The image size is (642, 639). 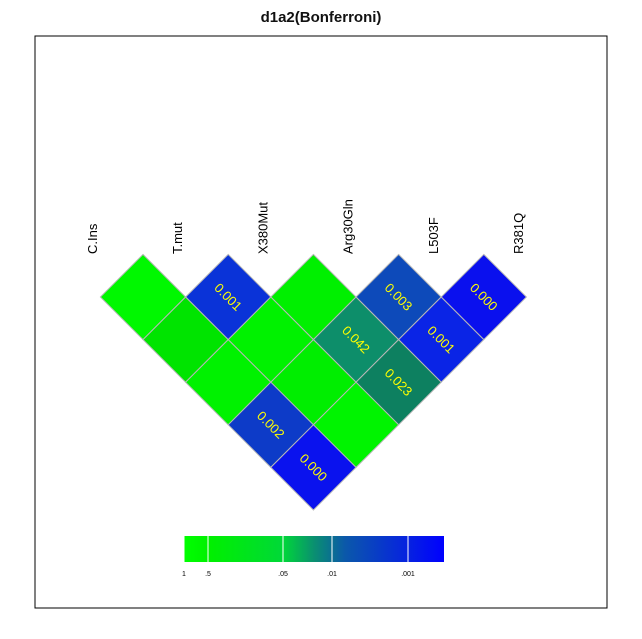 I want to click on heatmap-cell-C.Ins-R381Q, so click(x=313, y=467).